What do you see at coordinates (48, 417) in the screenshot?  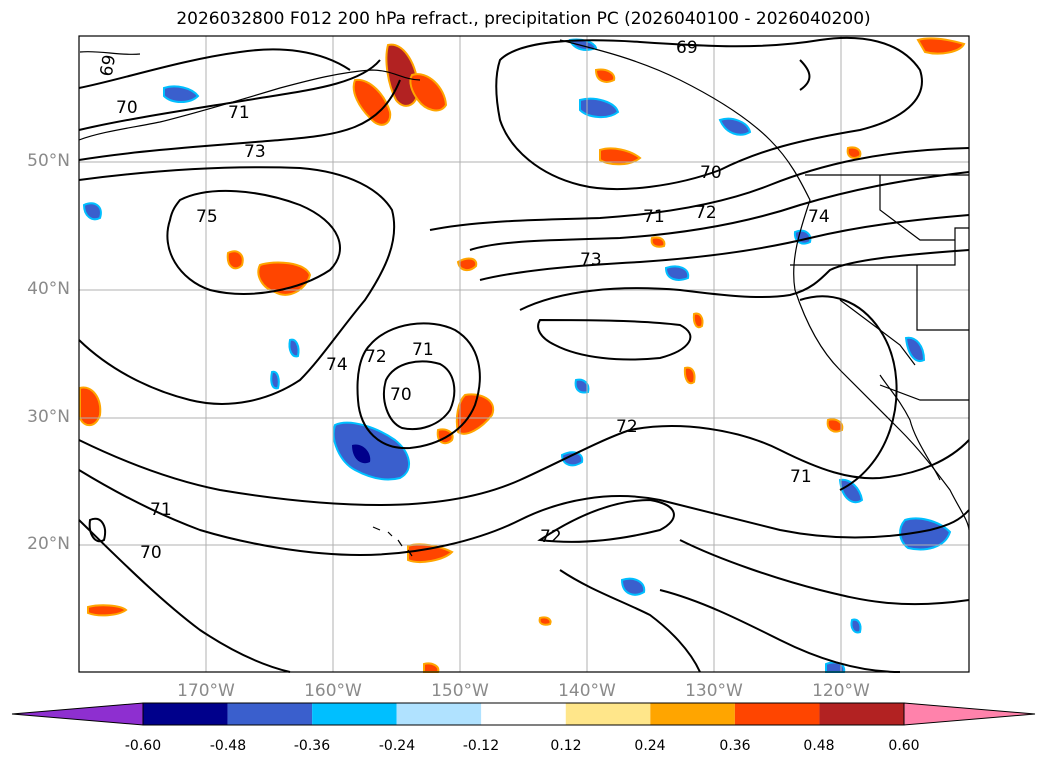 I see `lat-label: 30°N` at bounding box center [48, 417].